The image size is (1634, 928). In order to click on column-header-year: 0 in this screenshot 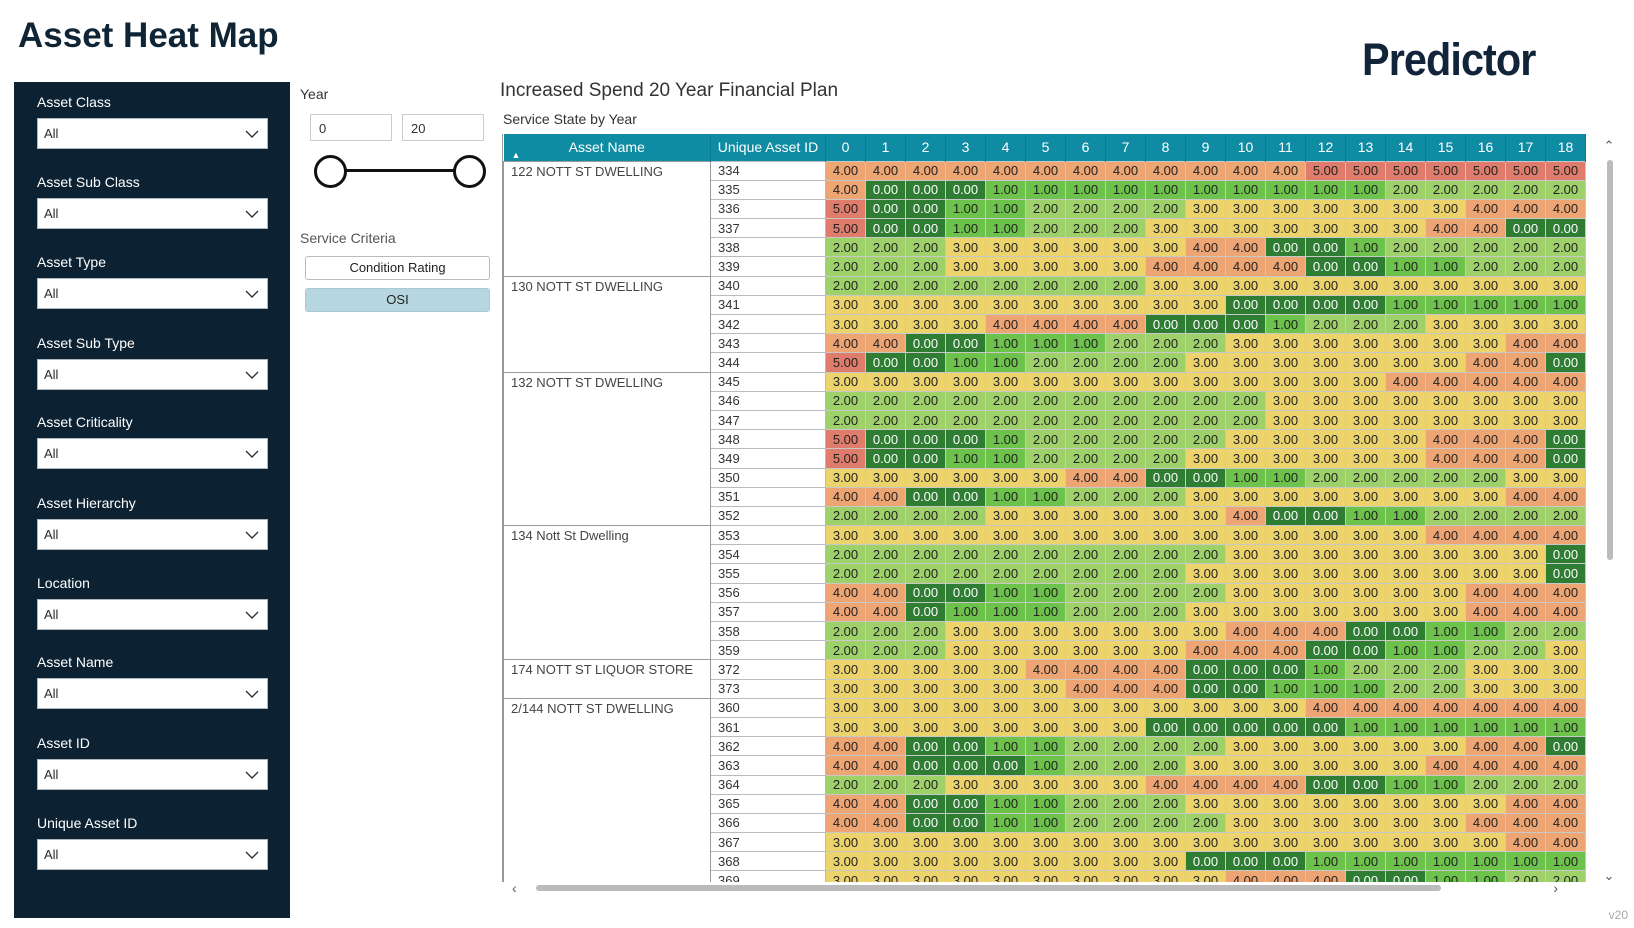, I will do `click(845, 147)`.